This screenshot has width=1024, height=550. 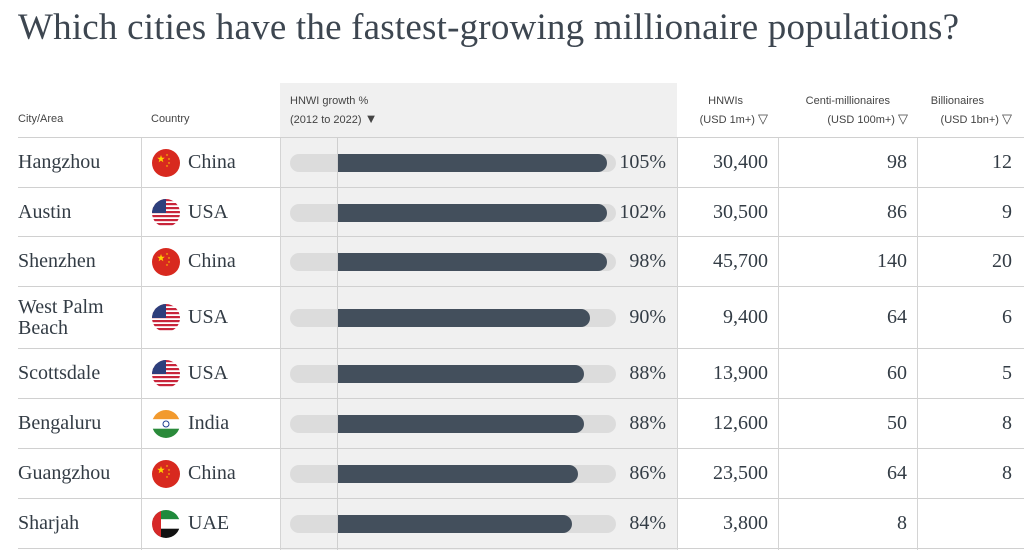 I want to click on city-name: West Palm Beach, so click(x=61, y=317).